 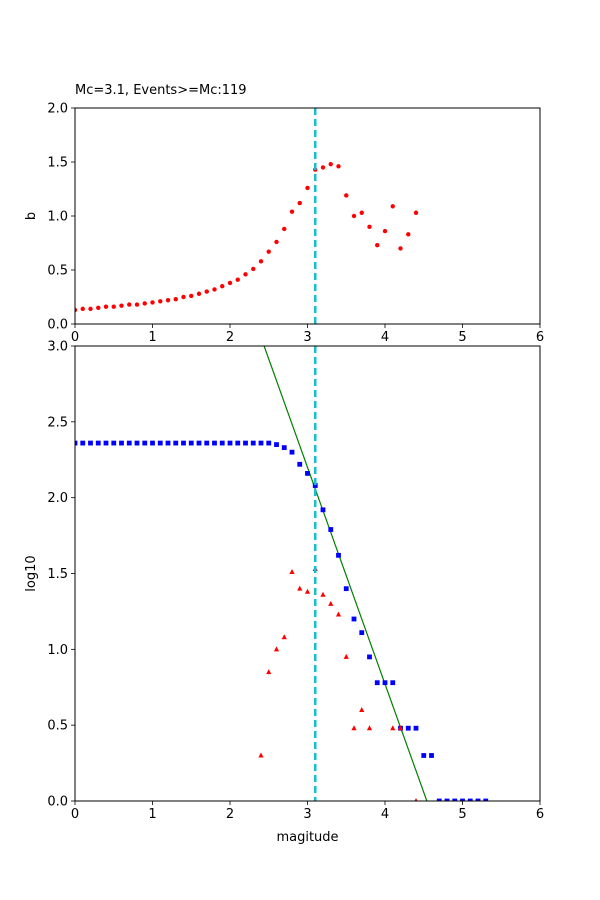 What do you see at coordinates (57, 422) in the screenshot?
I see `y-tick-label: 2.5` at bounding box center [57, 422].